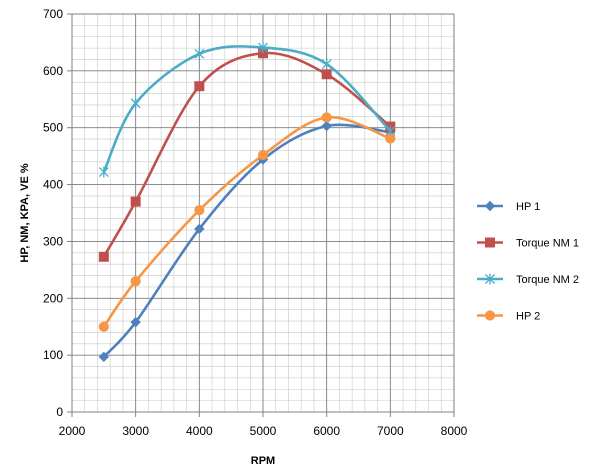 The image size is (593, 472). Describe the element at coordinates (263, 461) in the screenshot. I see `x-axis-title: RPM` at that location.